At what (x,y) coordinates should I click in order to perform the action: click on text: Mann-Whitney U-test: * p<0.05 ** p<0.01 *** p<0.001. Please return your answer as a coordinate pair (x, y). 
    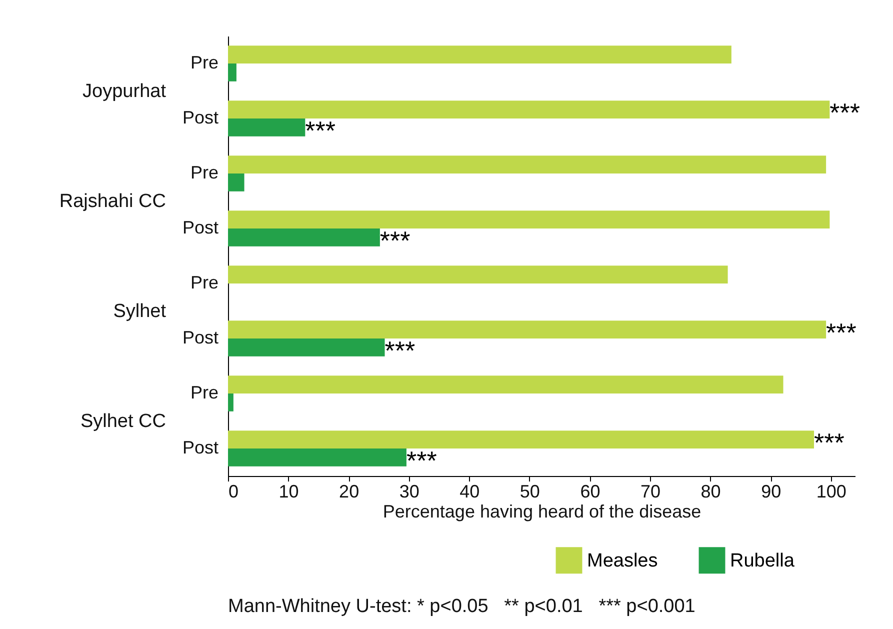
    Looking at the image, I should click on (462, 607).